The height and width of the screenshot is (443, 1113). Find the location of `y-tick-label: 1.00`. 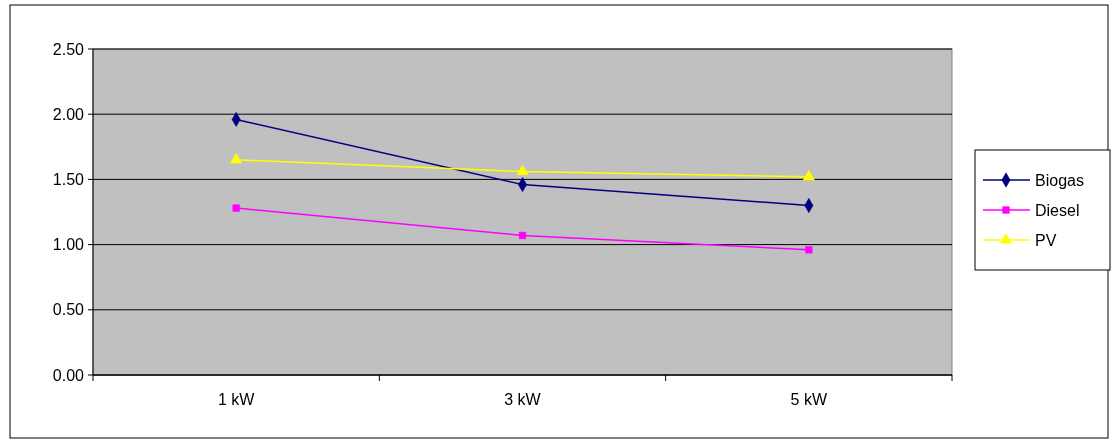

y-tick-label: 1.00 is located at coordinates (68, 245).